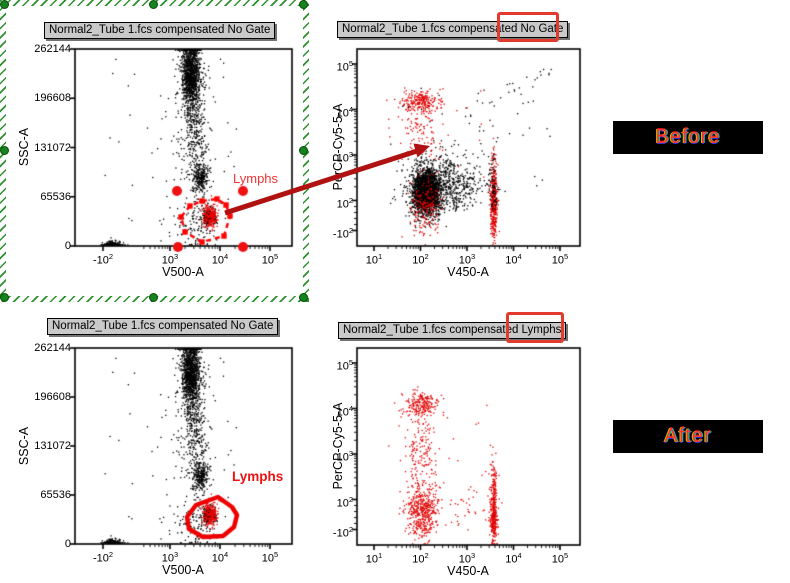 The image size is (790, 583). I want to click on before-banner: Before, so click(688, 137).